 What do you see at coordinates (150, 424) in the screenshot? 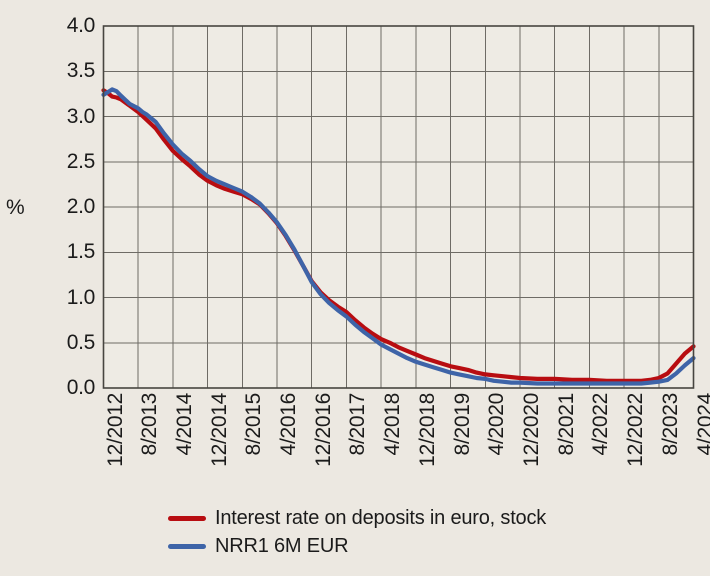
I see `x-tick-label: 8/2013` at bounding box center [150, 424].